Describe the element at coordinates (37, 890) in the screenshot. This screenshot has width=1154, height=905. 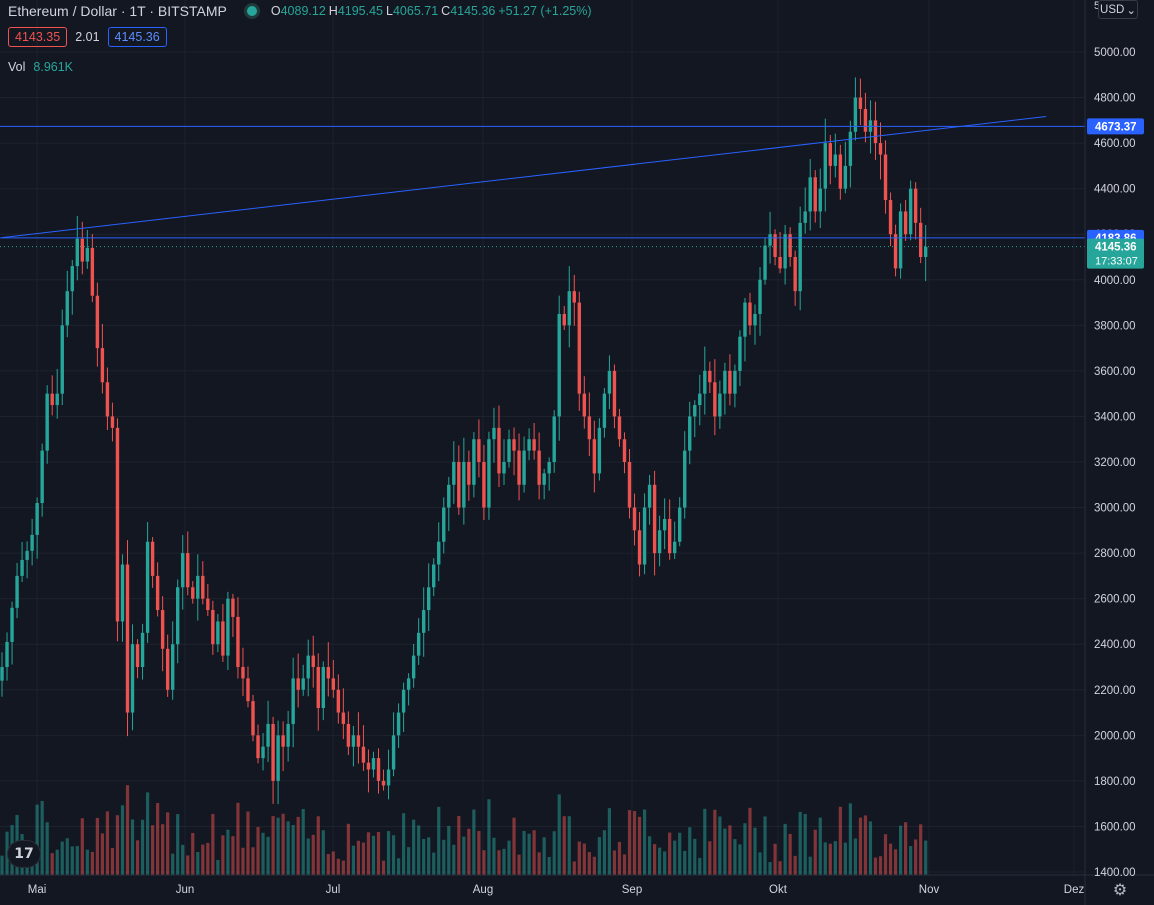
I see `x-tick-label: Mai` at that location.